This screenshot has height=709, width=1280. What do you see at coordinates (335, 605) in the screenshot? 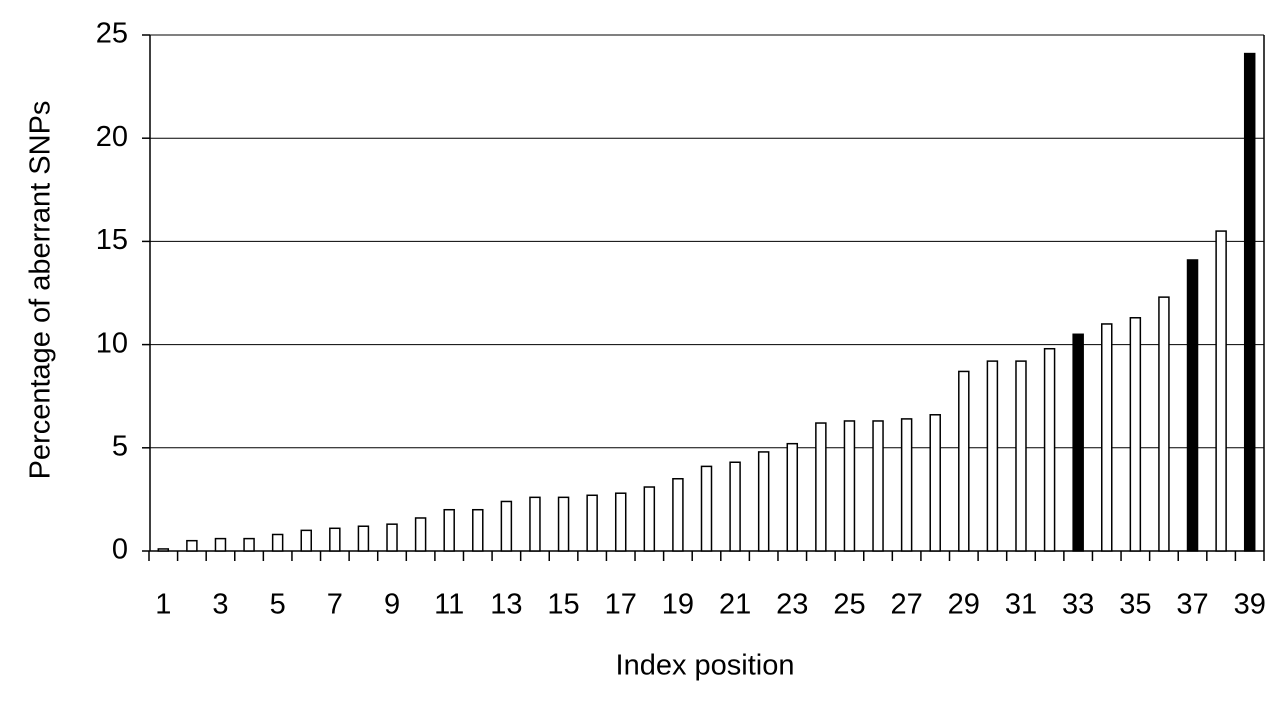
I see `x-tick-label: 7` at bounding box center [335, 605].